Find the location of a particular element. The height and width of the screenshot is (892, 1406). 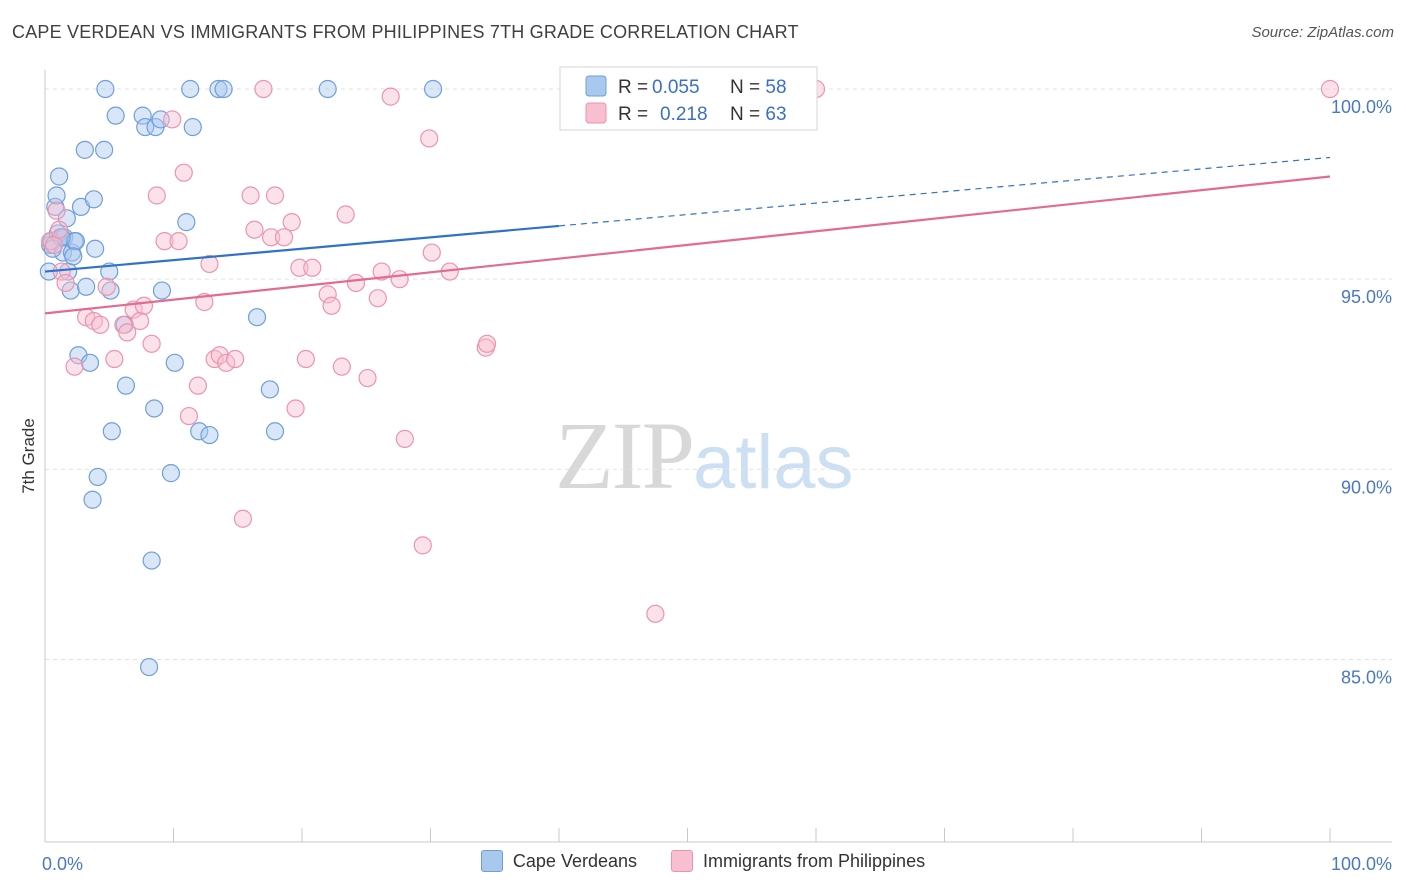

y-tick-label: 95.0% is located at coordinates (1366, 297).